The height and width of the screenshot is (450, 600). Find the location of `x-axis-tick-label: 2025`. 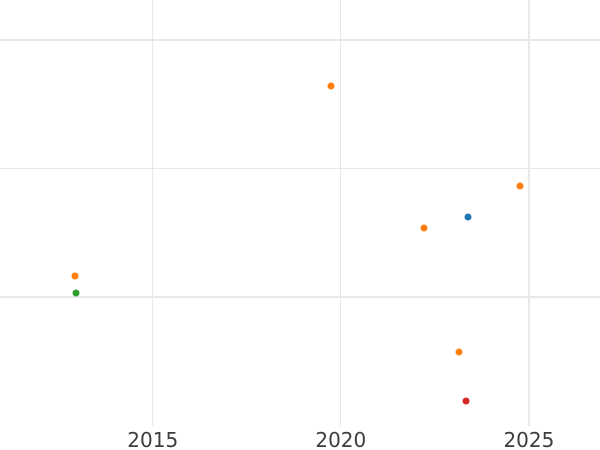

x-axis-tick-label: 2025 is located at coordinates (529, 438).